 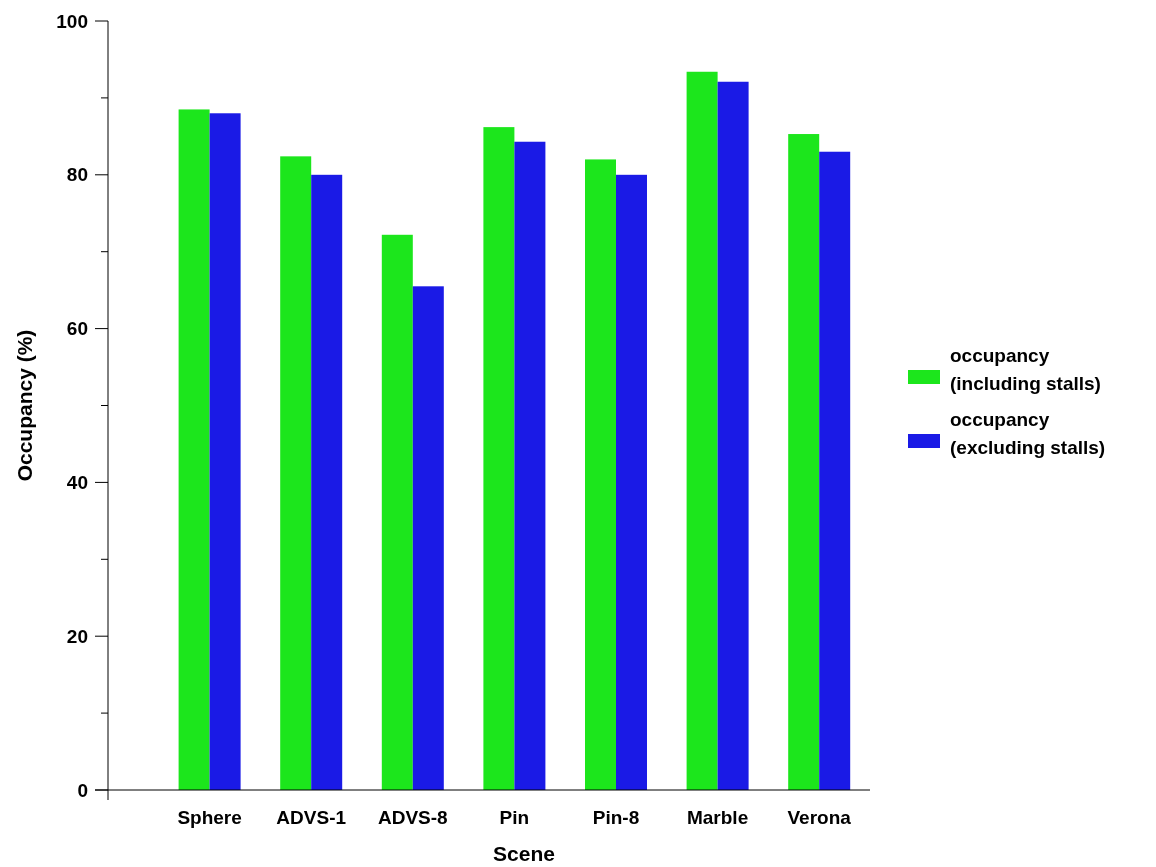 I want to click on y-axis-title: Occupancy (%), so click(x=24, y=405).